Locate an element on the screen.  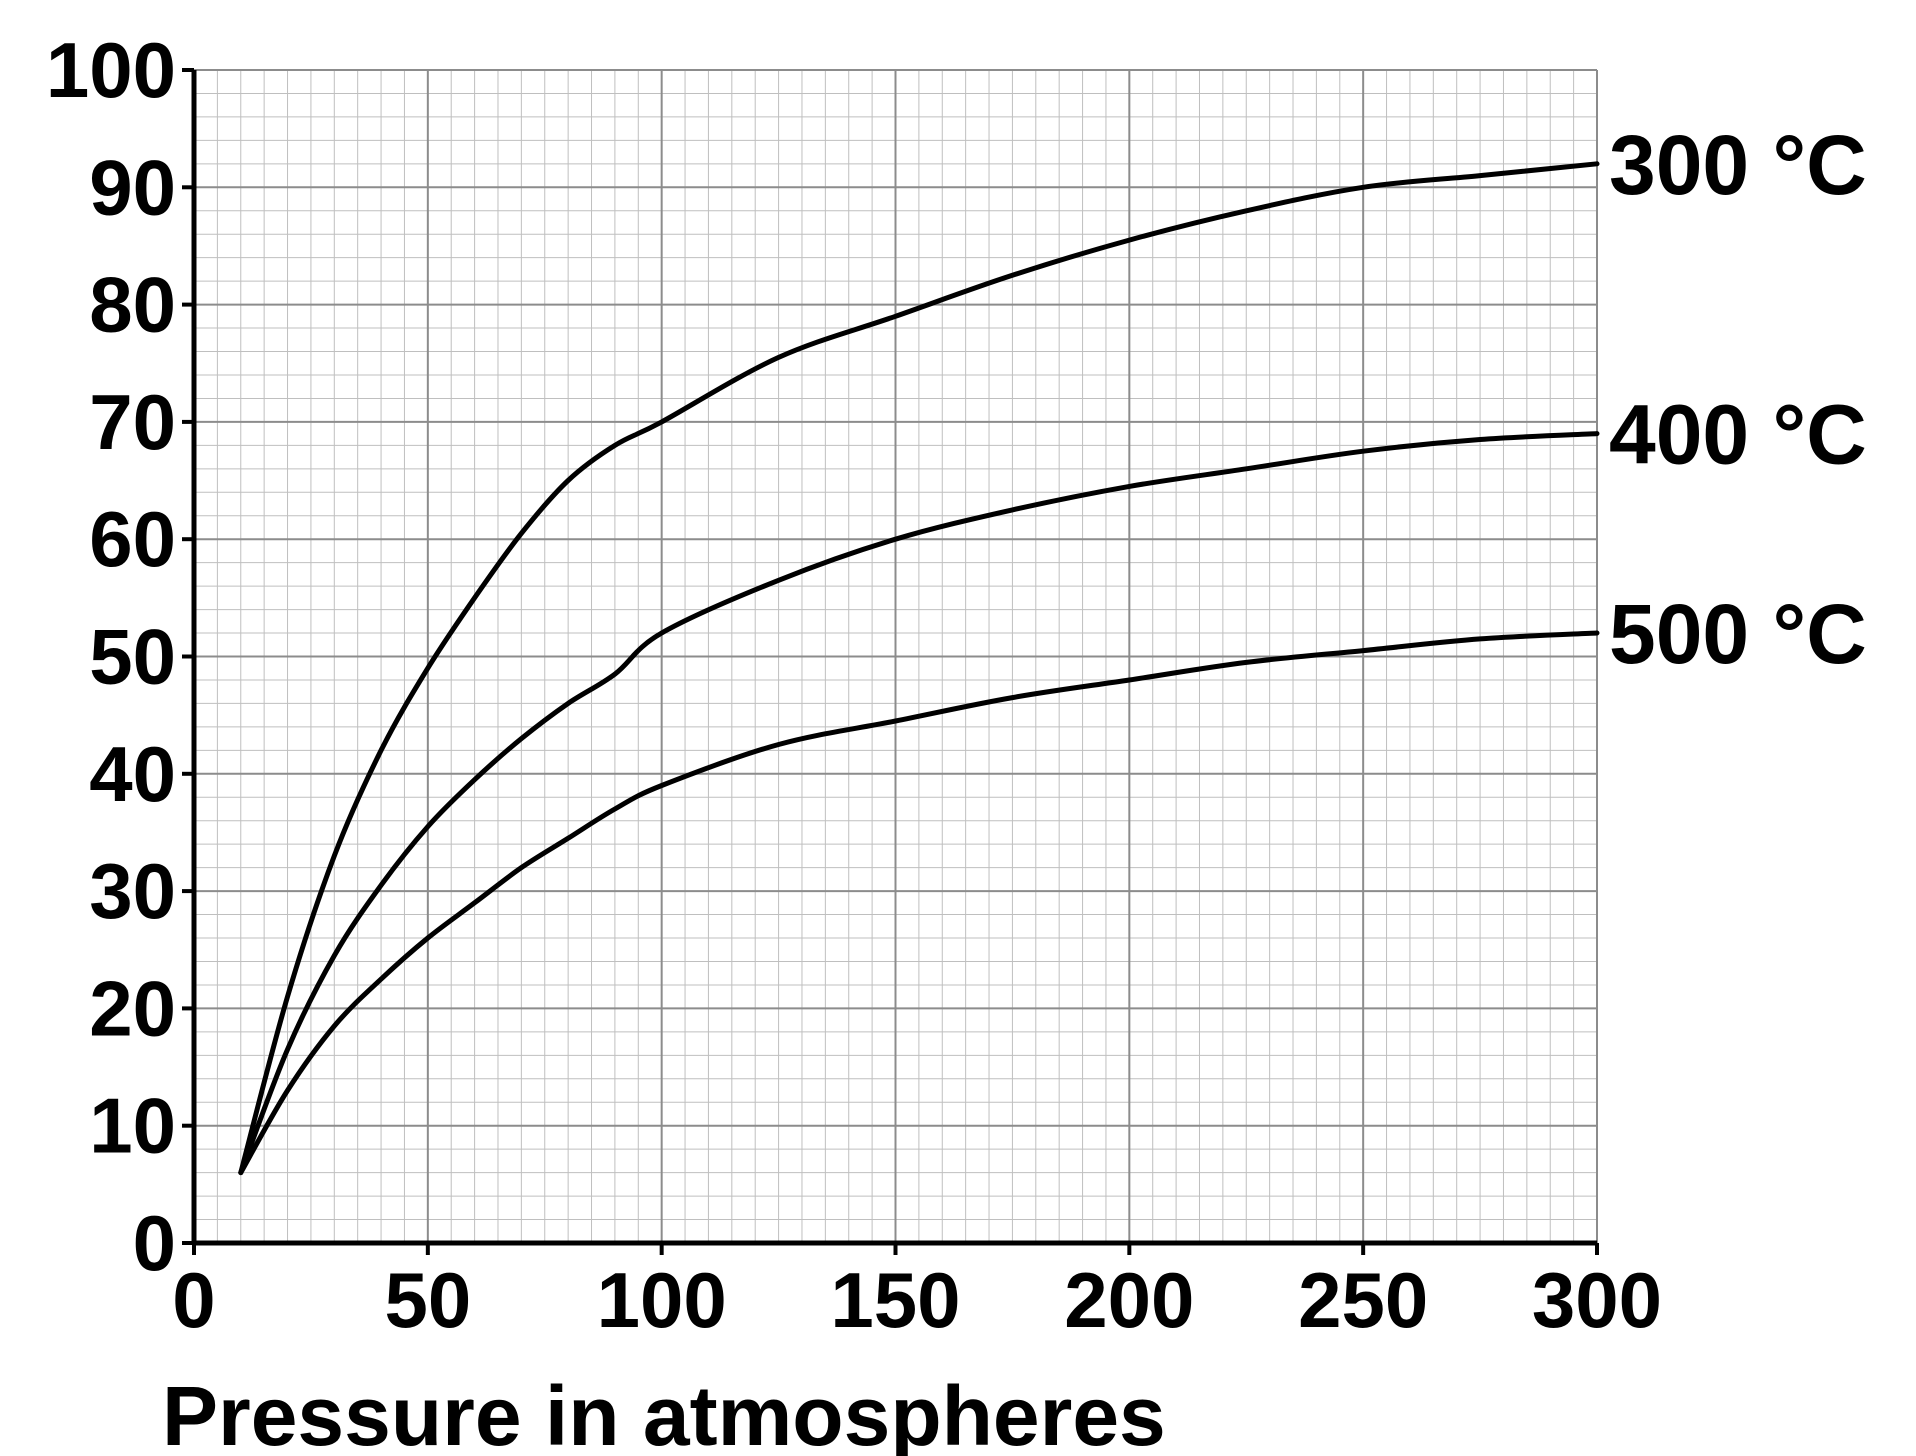
y-tick-label: 0 is located at coordinates (154, 1243).